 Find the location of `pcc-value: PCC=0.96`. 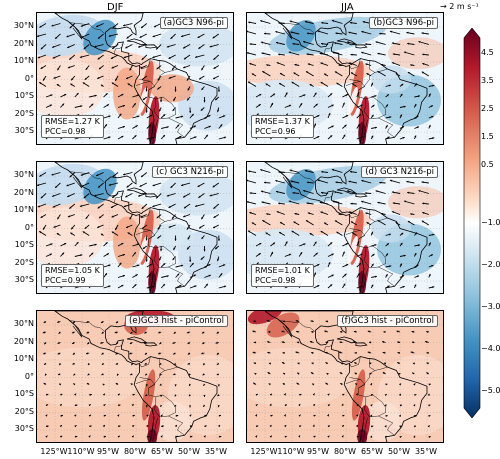

pcc-value: PCC=0.96 is located at coordinates (275, 131).